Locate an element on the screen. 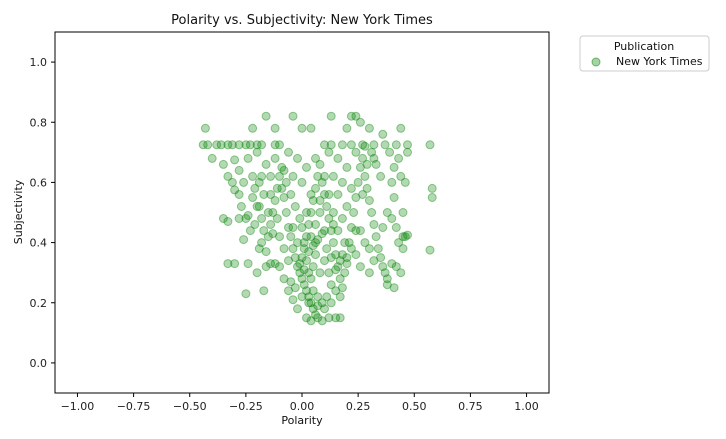 The image size is (726, 439). y-tick-label: 0.4 is located at coordinates (39, 243).